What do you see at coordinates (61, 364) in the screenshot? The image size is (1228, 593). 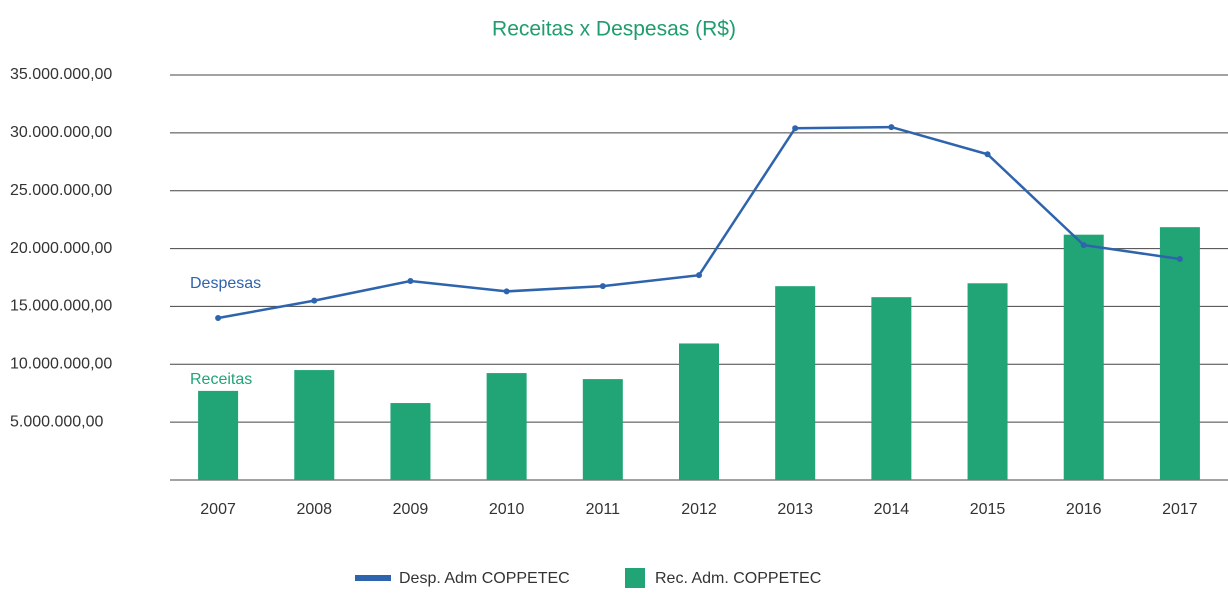 I see `y-tick-label: 10.000.000,00` at bounding box center [61, 364].